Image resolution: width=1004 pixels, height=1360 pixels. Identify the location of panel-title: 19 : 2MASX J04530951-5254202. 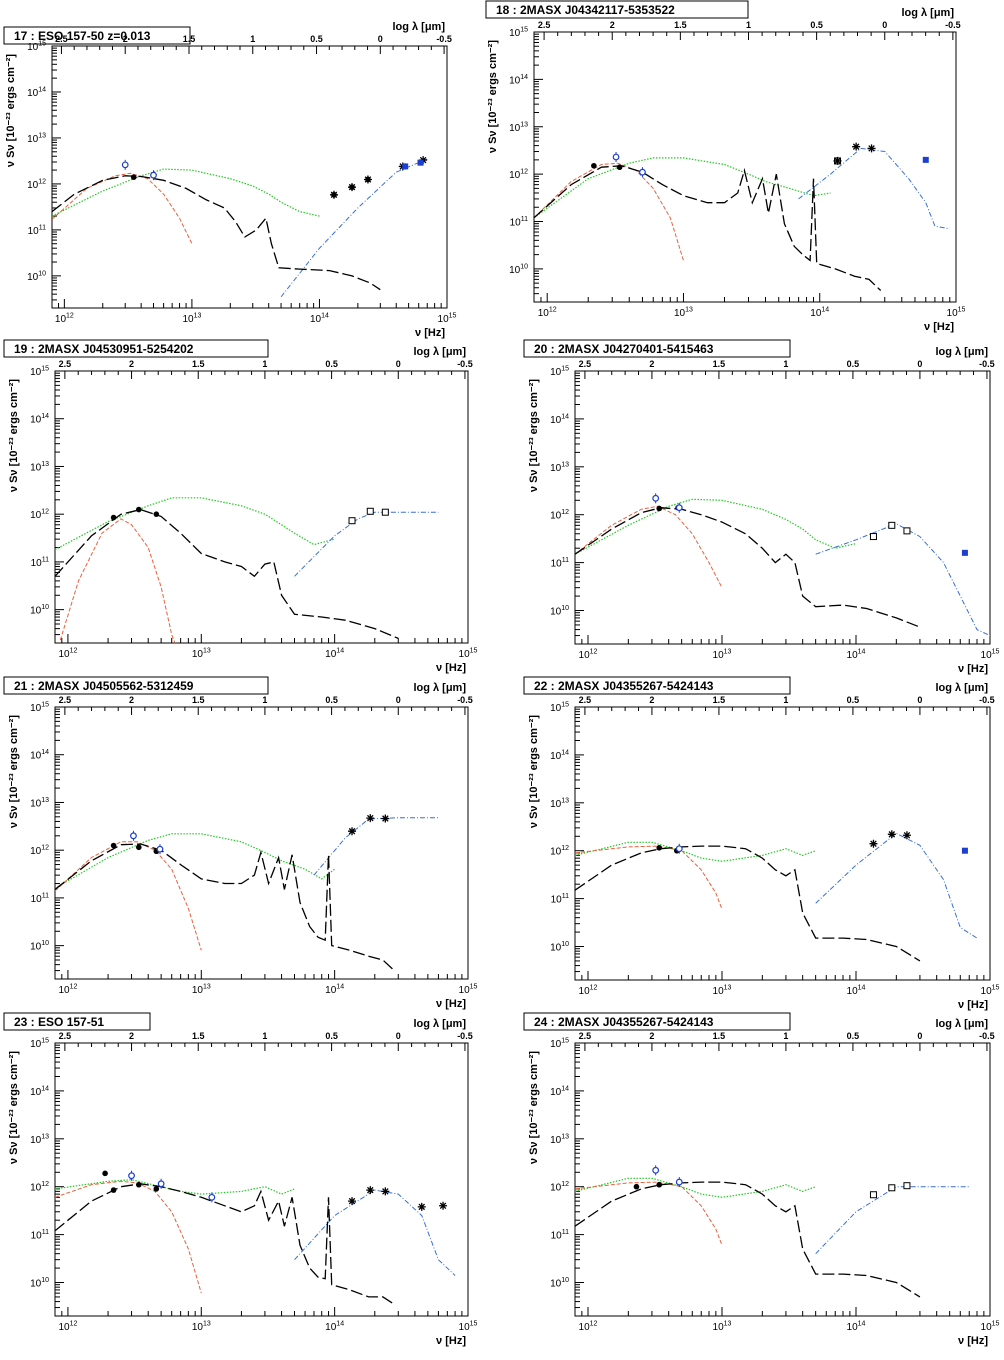
(104, 349).